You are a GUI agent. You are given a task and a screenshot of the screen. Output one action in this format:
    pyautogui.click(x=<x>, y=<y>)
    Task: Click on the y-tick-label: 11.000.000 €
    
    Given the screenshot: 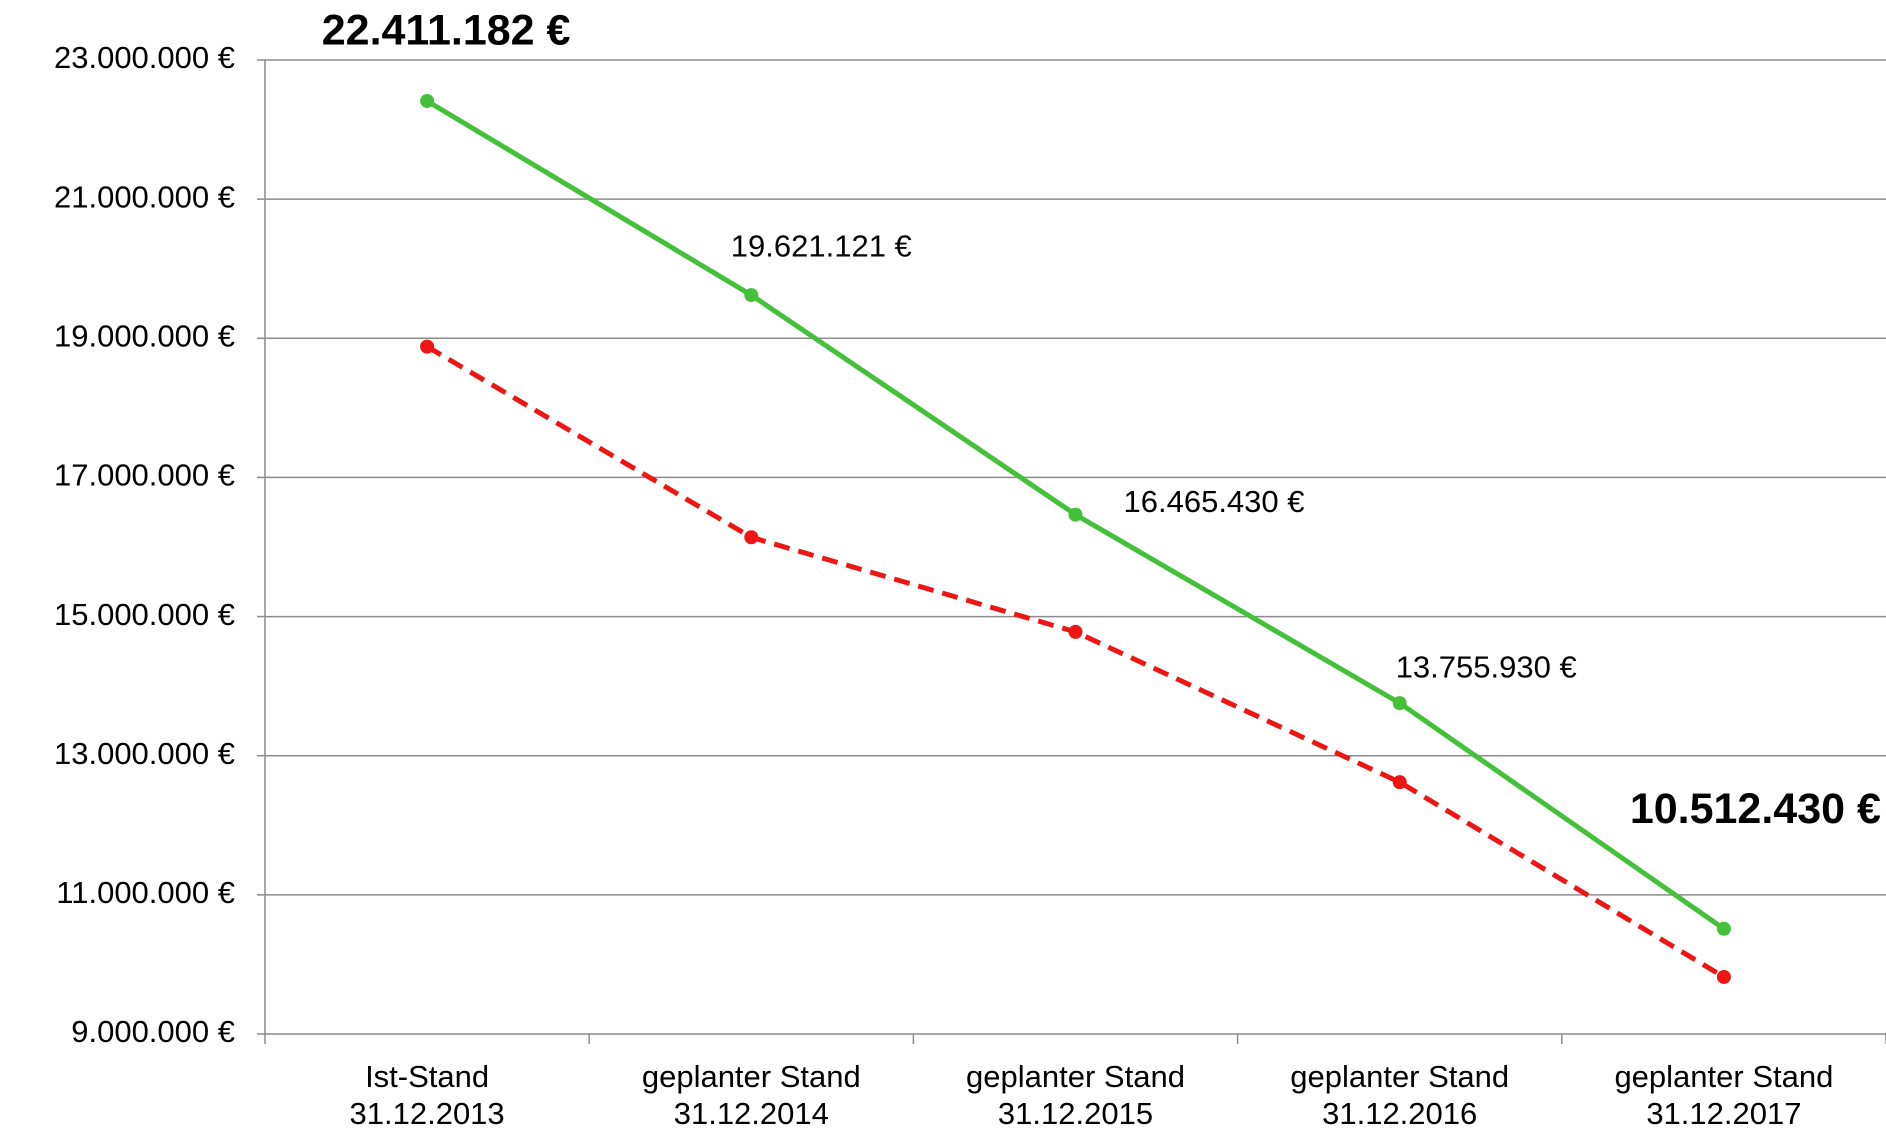 What is the action you would take?
    pyautogui.click(x=145, y=892)
    